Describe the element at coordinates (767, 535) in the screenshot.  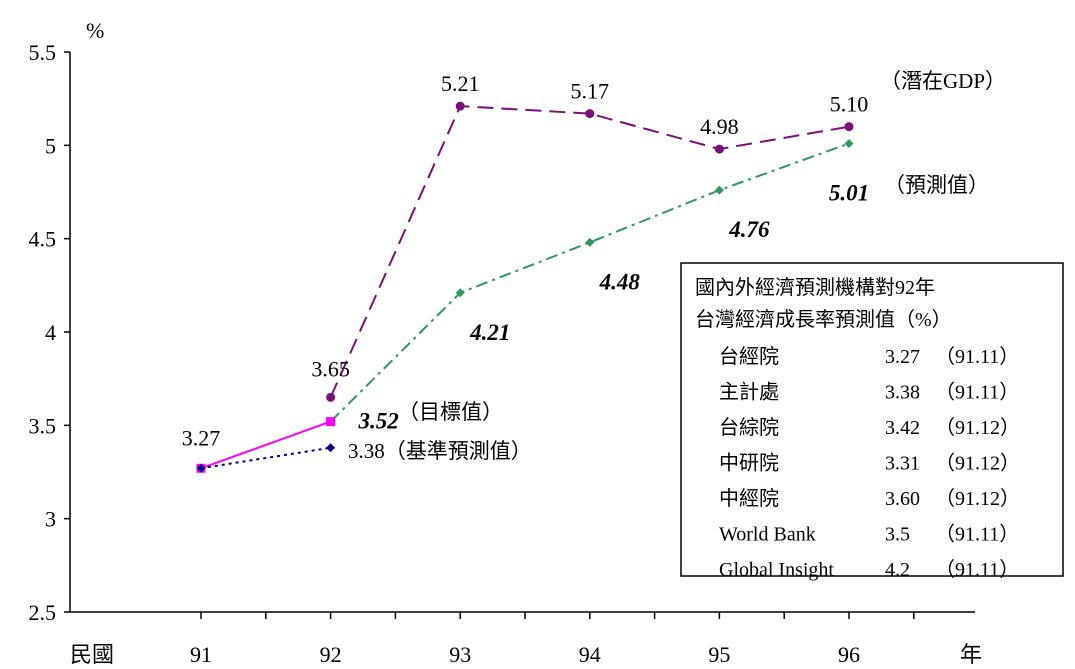
I see `table-org: World Bank` at that location.